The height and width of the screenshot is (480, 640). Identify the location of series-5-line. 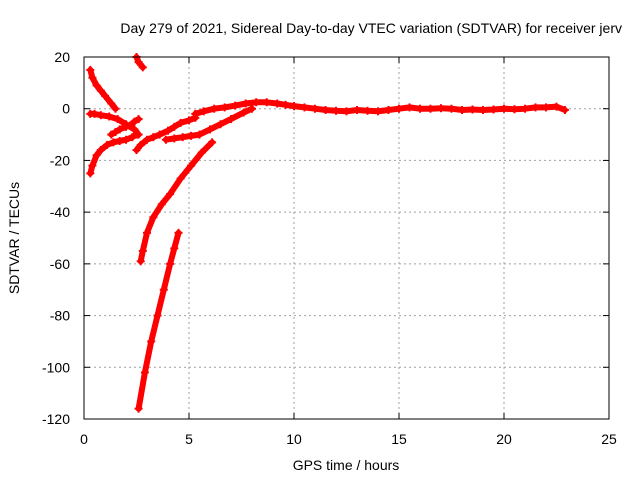
(166, 134).